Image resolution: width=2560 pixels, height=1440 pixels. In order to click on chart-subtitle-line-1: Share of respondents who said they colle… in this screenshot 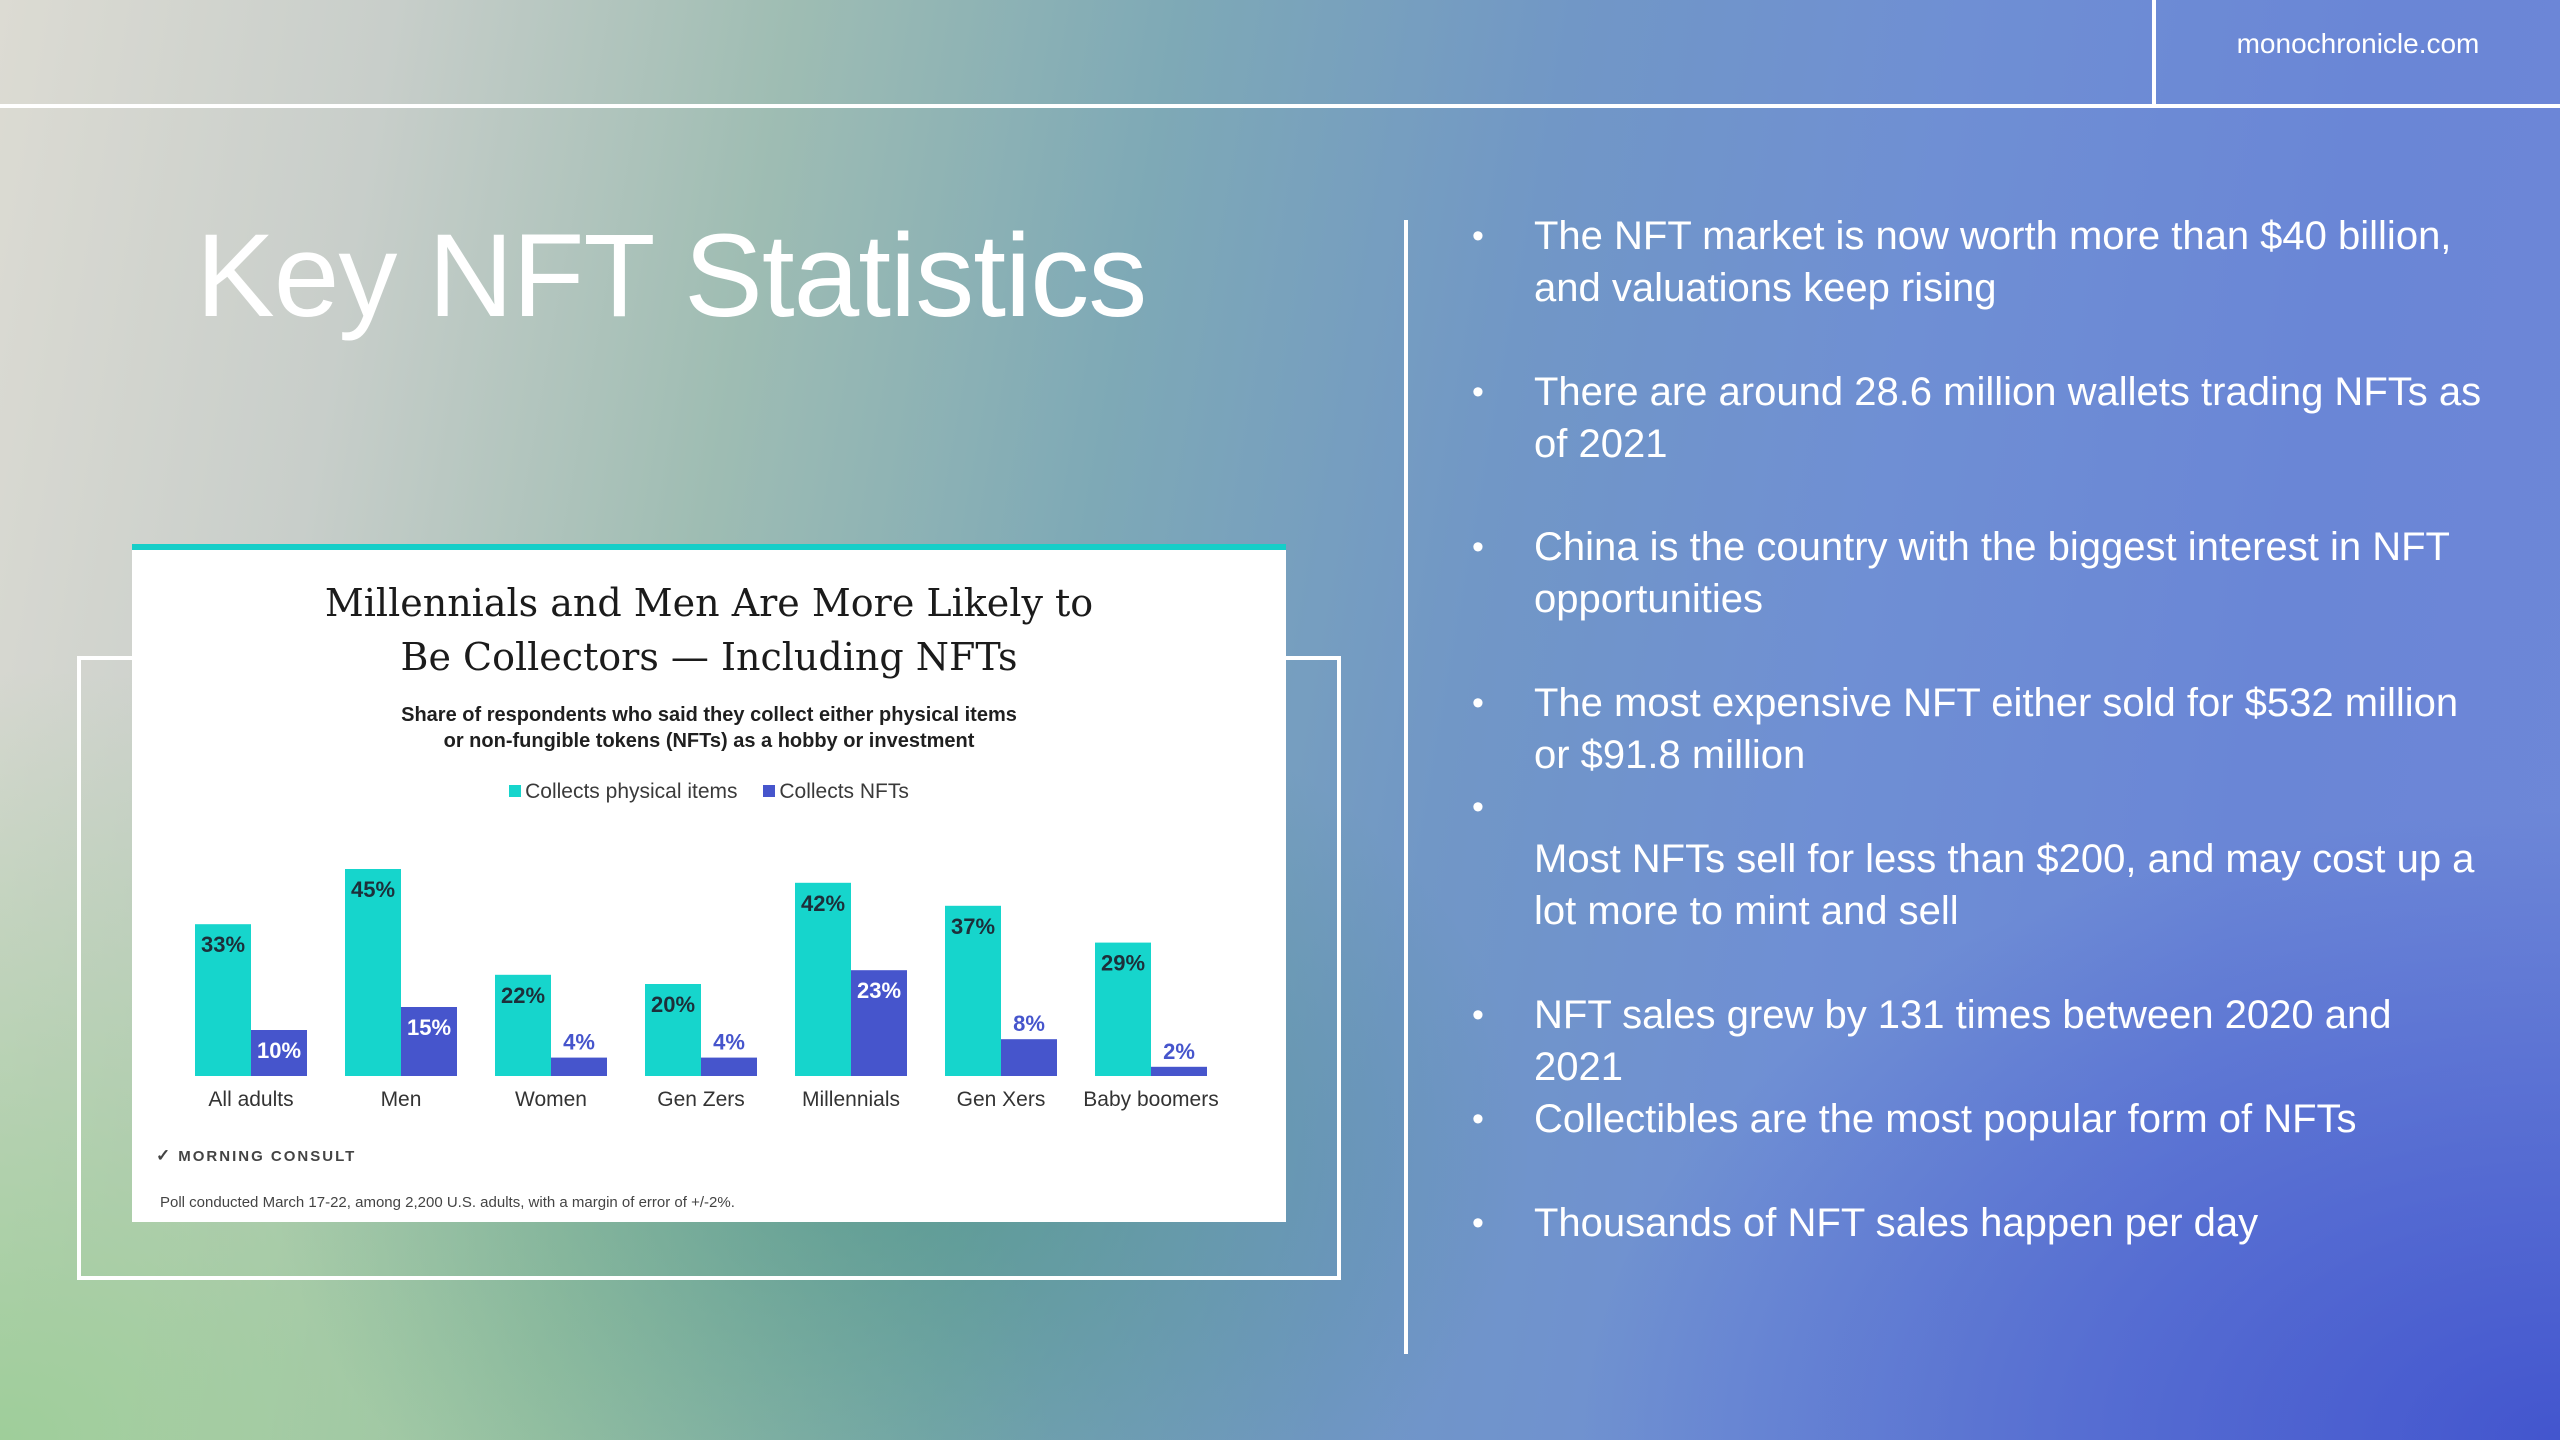, I will do `click(709, 715)`.